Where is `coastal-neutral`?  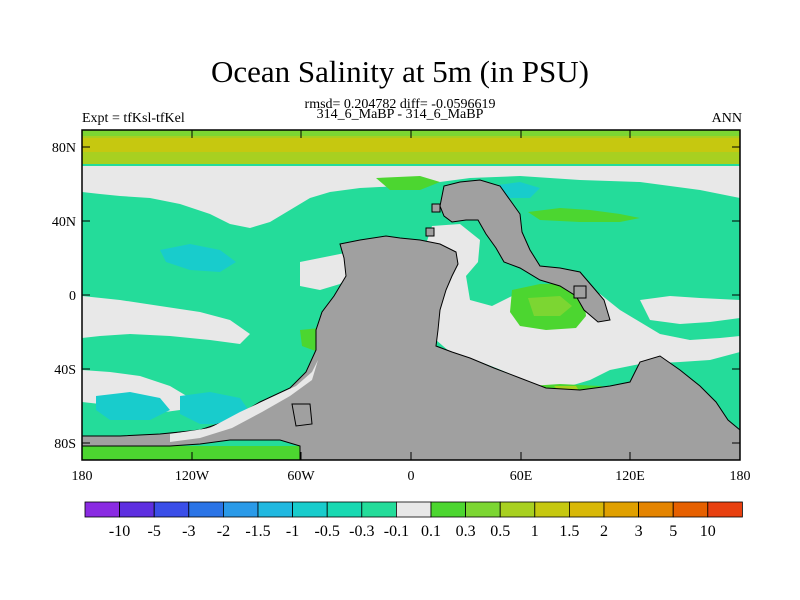
coastal-neutral is located at coordinates (244, 401).